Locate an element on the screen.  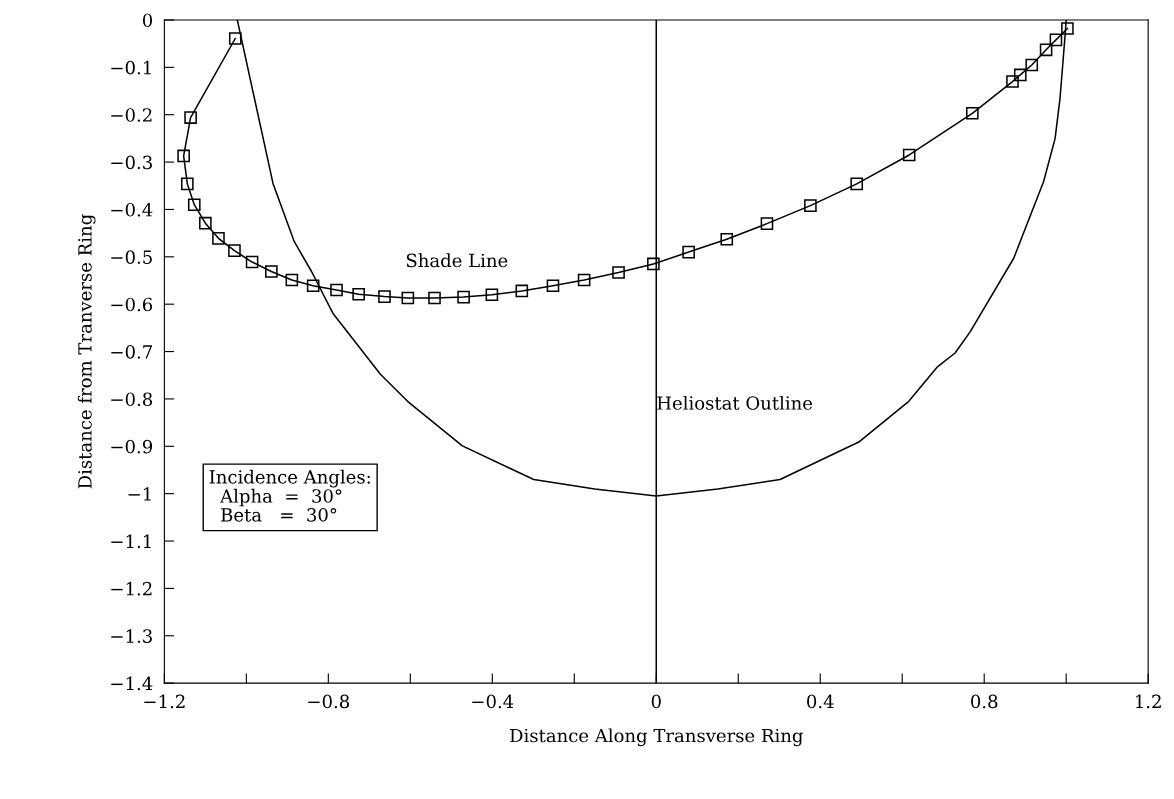
series-label: Shade Line is located at coordinates (457, 260).